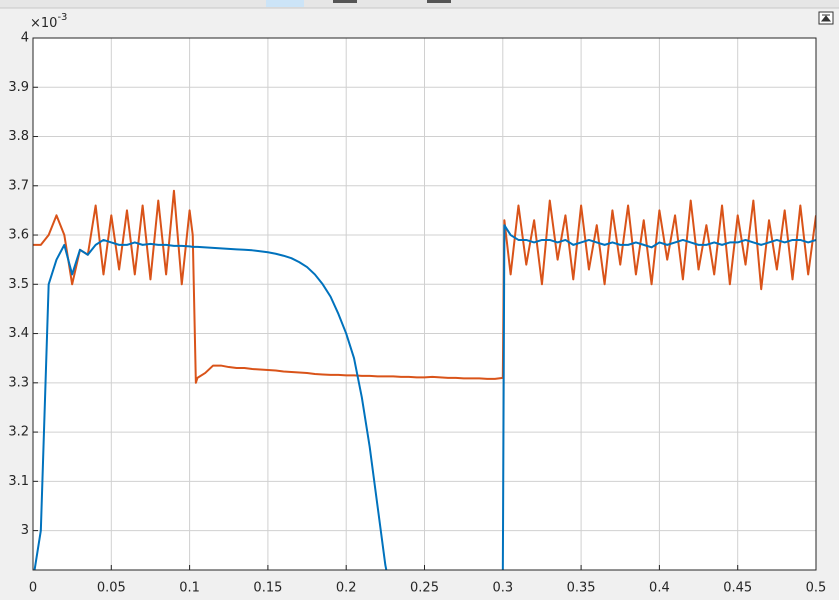  Describe the element at coordinates (25, 530) in the screenshot. I see `y-tick-label: 3` at that location.